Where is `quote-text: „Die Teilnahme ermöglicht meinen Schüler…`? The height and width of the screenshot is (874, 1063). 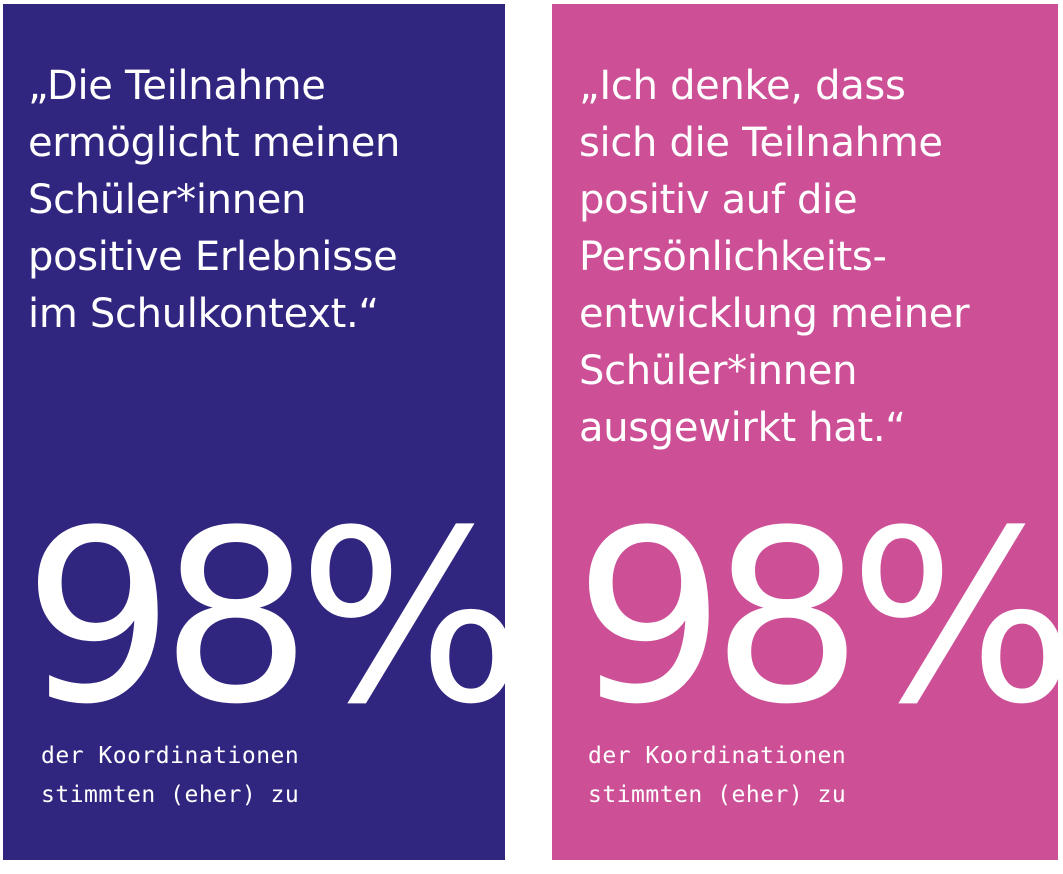
quote-text: „Die Teilnahme ermöglicht meinen Schüler… is located at coordinates (214, 200).